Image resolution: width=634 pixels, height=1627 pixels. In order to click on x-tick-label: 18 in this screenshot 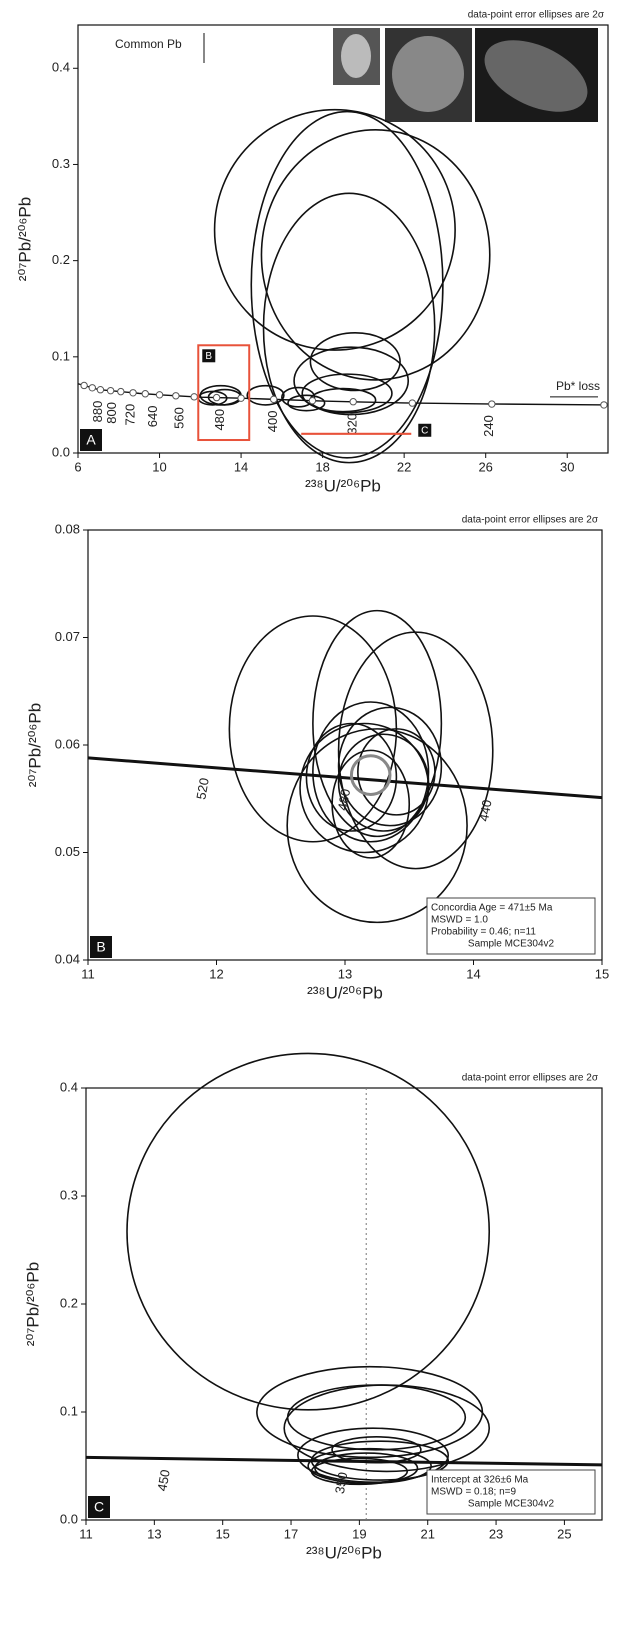, I will do `click(322, 466)`.